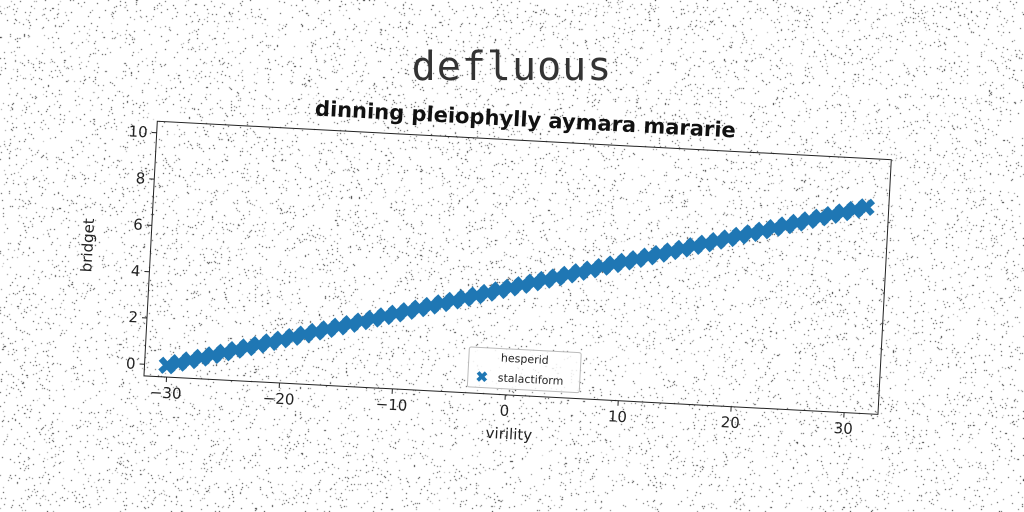 The image size is (1024, 512). I want to click on legend-x-marker, so click(482, 377).